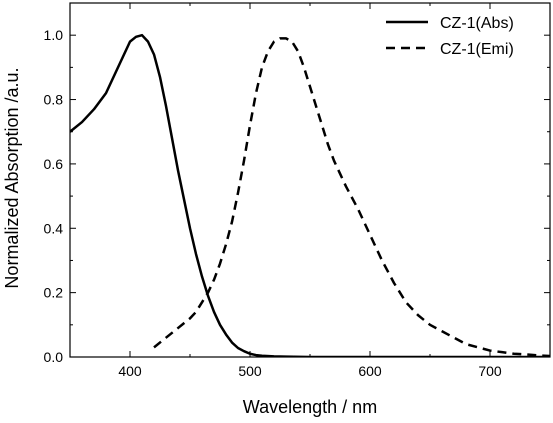 This screenshot has width=553, height=423. What do you see at coordinates (54, 357) in the screenshot?
I see `y-tick-label: 0.0` at bounding box center [54, 357].